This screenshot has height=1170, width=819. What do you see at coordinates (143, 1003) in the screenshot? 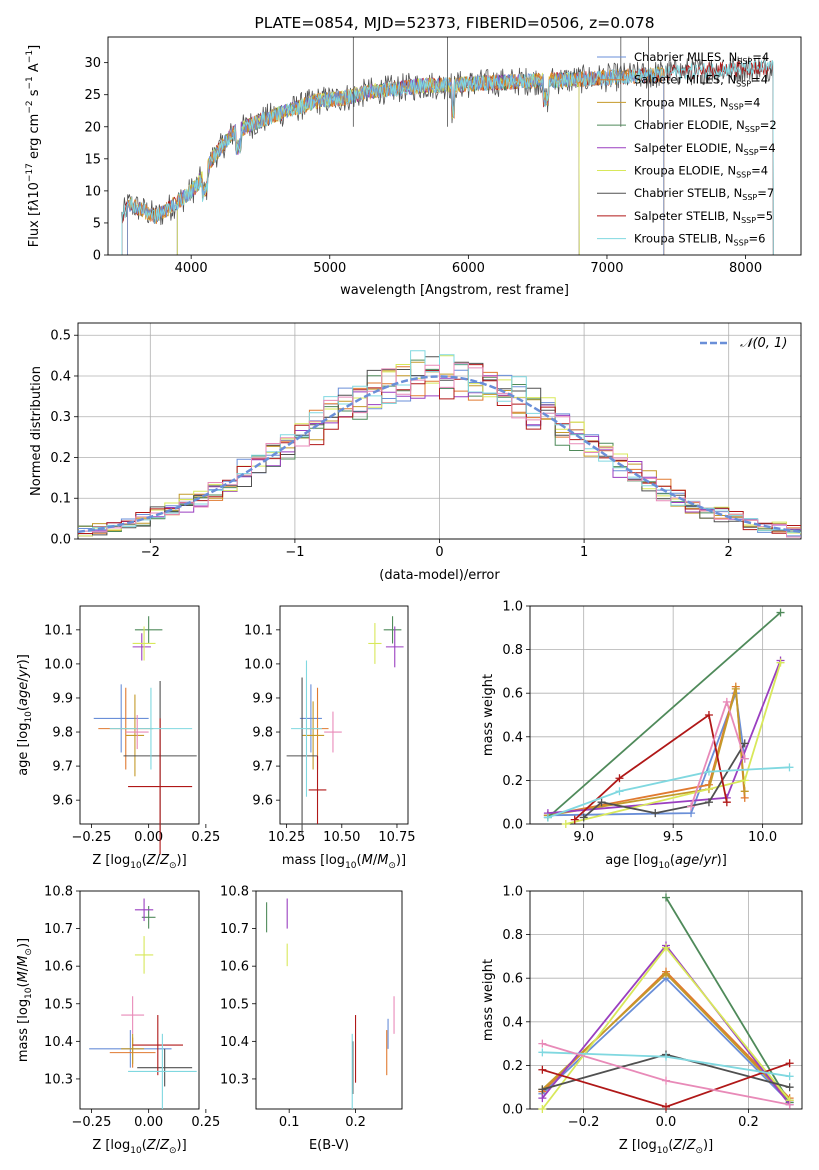
I see `mass-vs-Z-points` at bounding box center [143, 1003].